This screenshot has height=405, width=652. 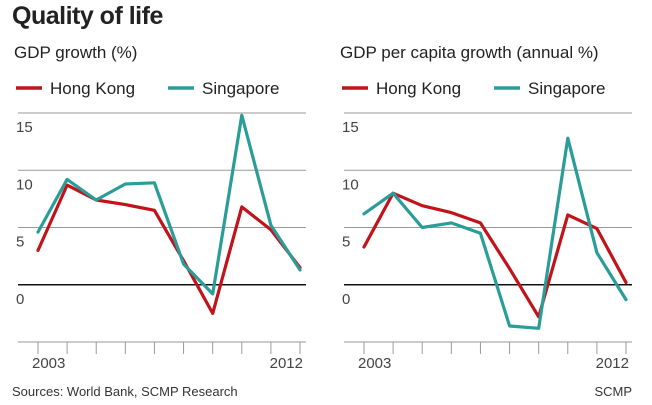 What do you see at coordinates (125, 391) in the screenshot?
I see `sources-note: Sources: World Bank, SCMP Research` at bounding box center [125, 391].